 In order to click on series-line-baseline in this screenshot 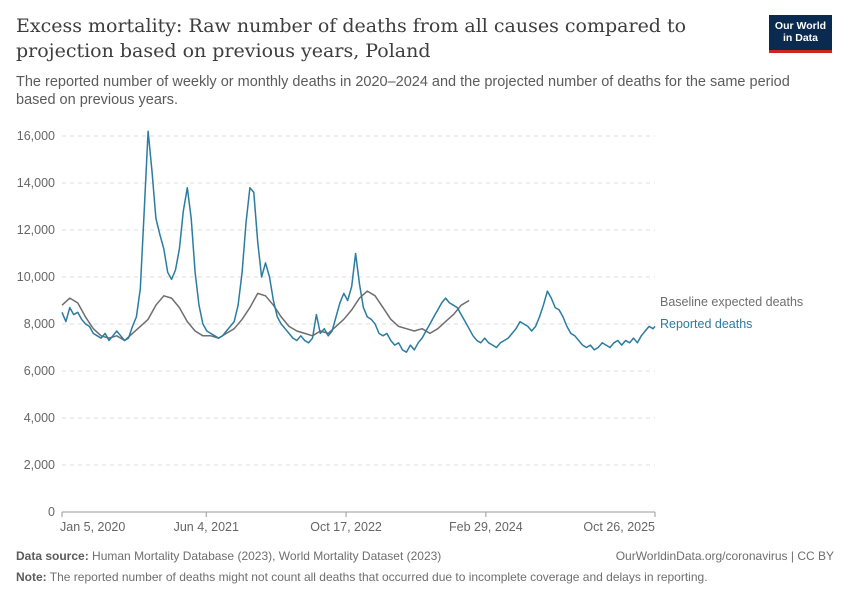, I will do `click(265, 316)`.